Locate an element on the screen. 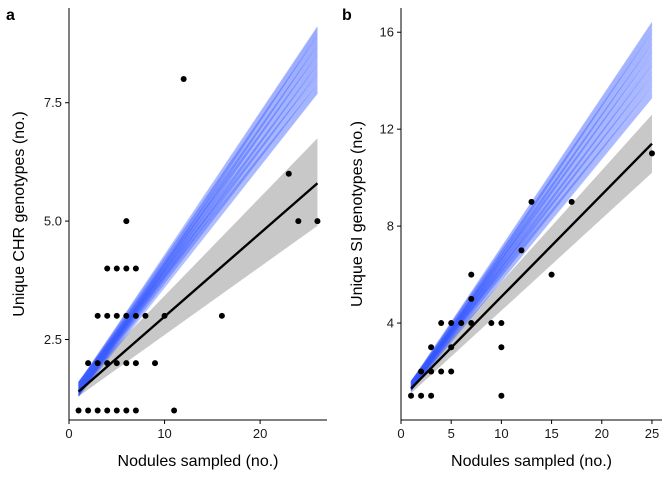 This screenshot has height=480, width=672. a-y-tick-label: 2.5 is located at coordinates (53, 339).